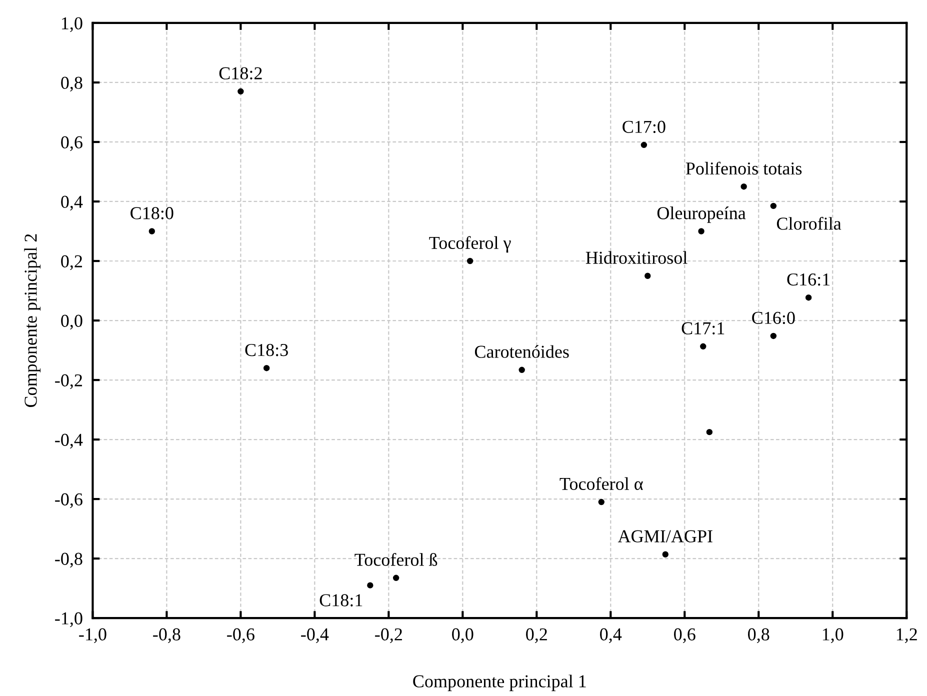  Describe the element at coordinates (72, 203) in the screenshot. I see `y-tick-label: 0,4` at that location.